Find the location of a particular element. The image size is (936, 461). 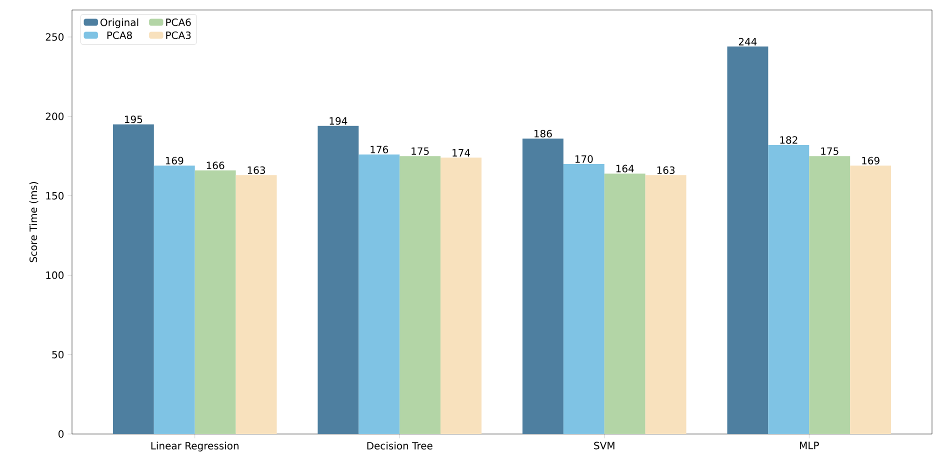

x-tick-label: Linear Regression is located at coordinates (194, 447).